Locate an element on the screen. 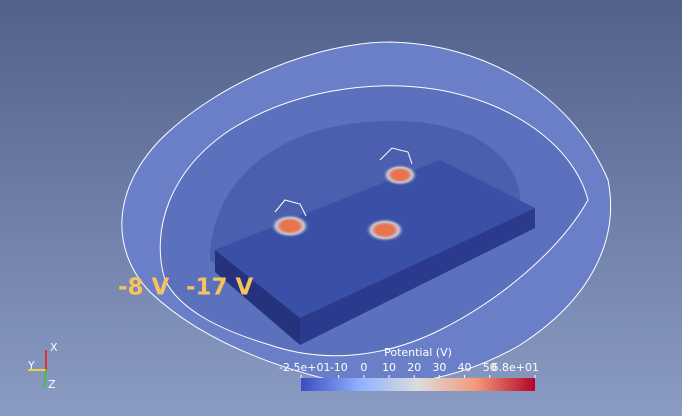 This screenshot has width=682, height=416. color-bar is located at coordinates (418, 384).